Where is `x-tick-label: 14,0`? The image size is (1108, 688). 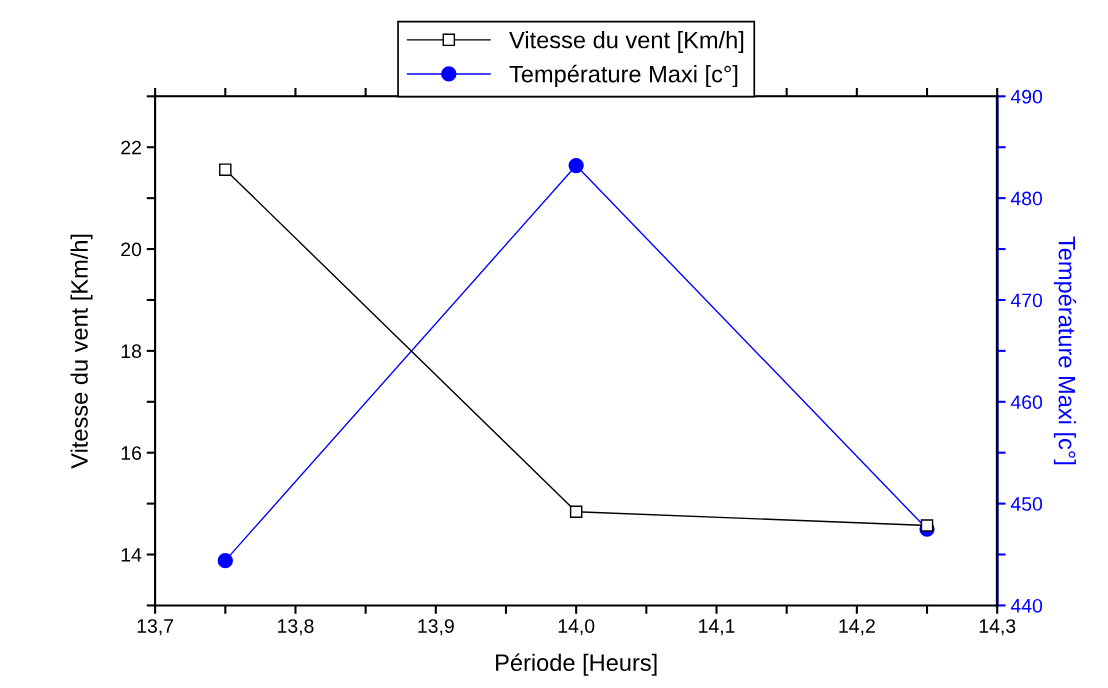
x-tick-label: 14,0 is located at coordinates (576, 627).